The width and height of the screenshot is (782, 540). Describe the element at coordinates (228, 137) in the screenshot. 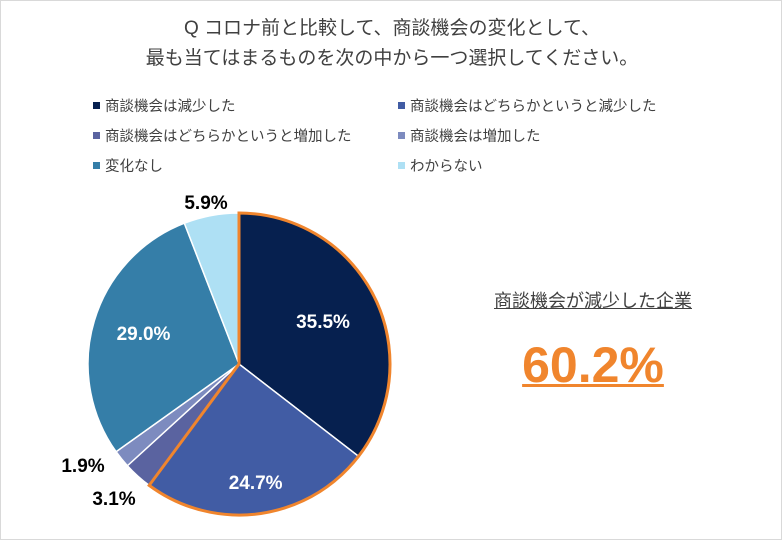

I see `legend-label: 商談機会はどちらかというと増加した` at that location.